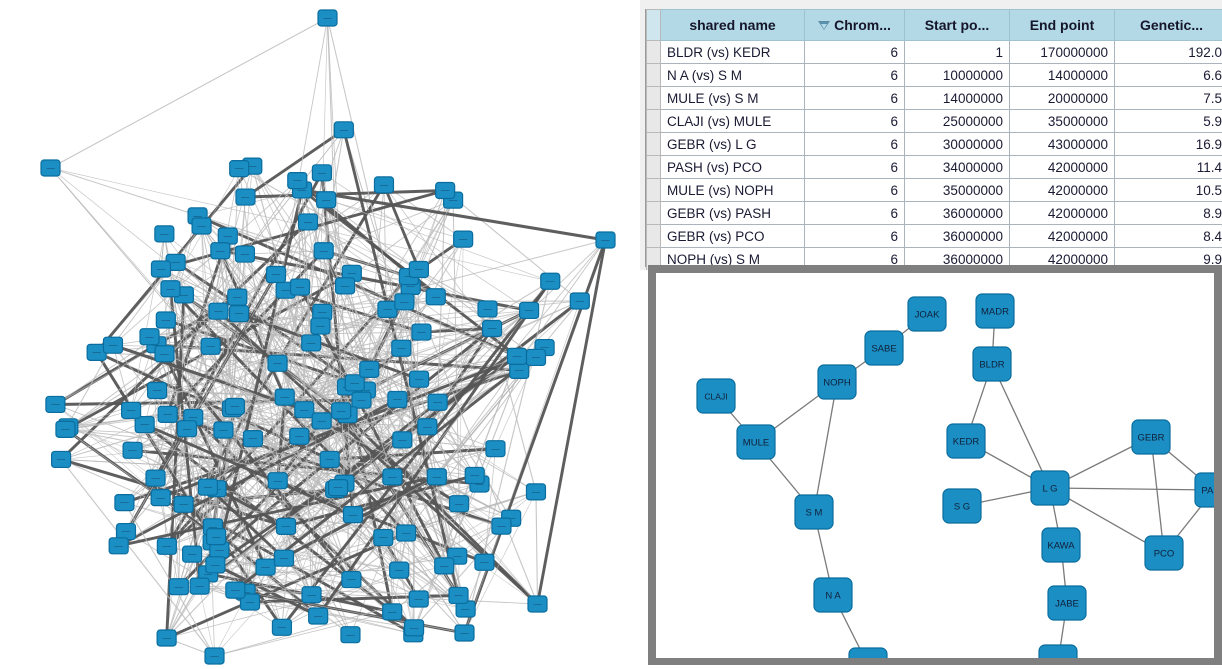 This screenshot has width=1222, height=669. Describe the element at coordinates (732, 144) in the screenshot. I see `cell-shared_name: GEBR (vs) L G` at that location.